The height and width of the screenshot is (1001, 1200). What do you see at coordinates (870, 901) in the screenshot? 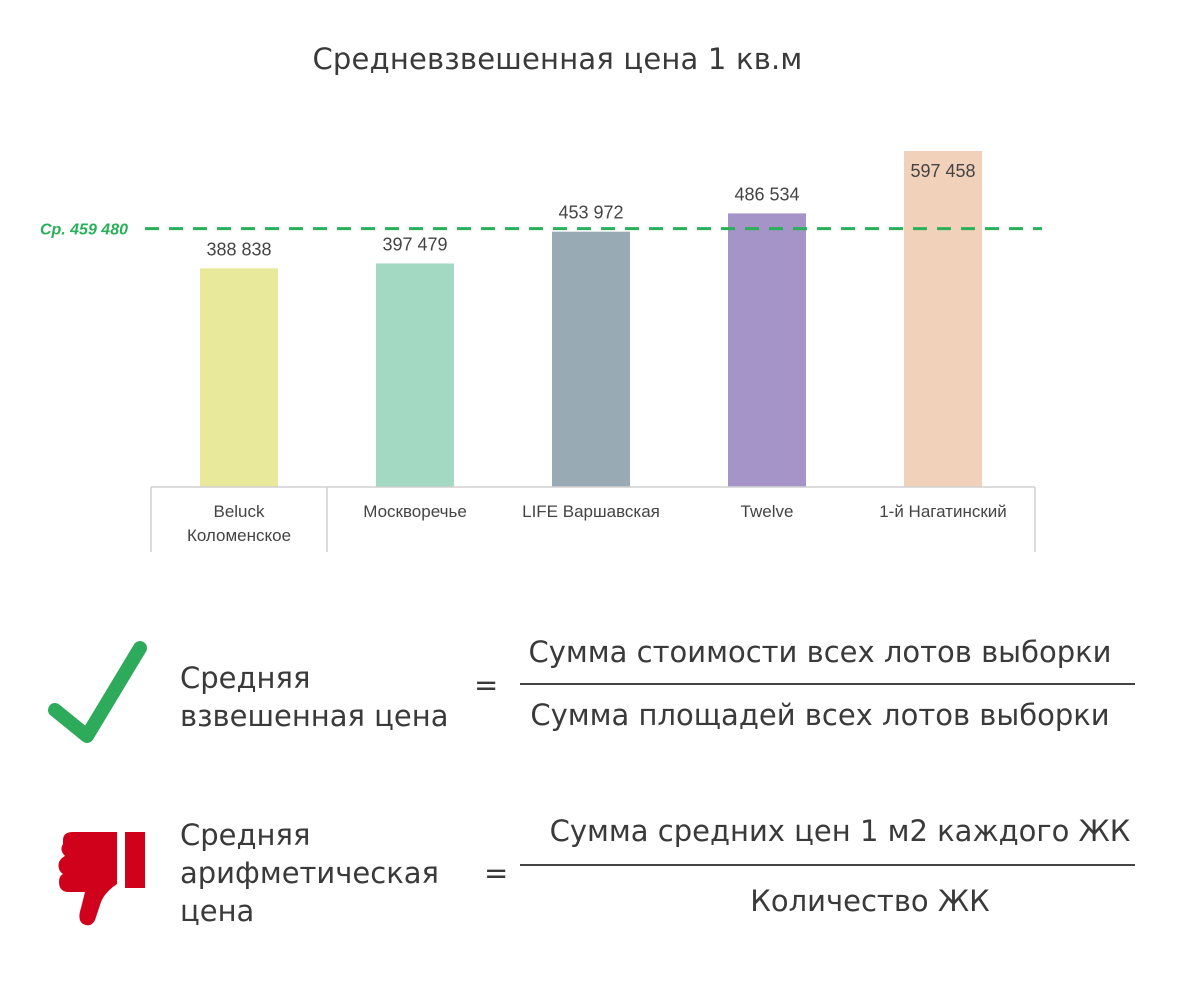
I see `arith-denominator: Количество ЖК` at bounding box center [870, 901].